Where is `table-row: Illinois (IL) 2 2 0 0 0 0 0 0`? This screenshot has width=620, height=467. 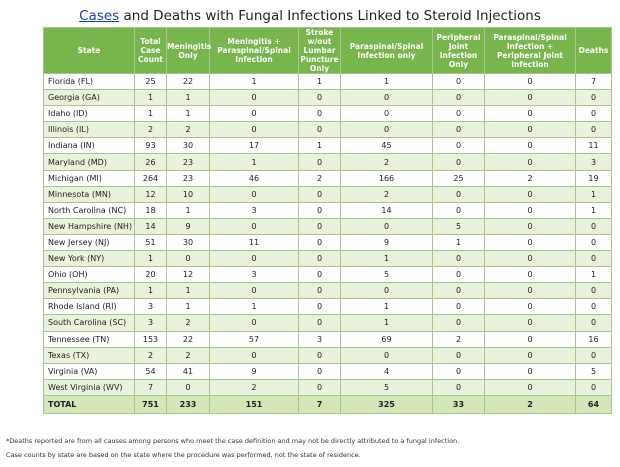
table-row: Illinois (IL) 2 2 0 0 0 0 0 0 is located at coordinates (327, 130).